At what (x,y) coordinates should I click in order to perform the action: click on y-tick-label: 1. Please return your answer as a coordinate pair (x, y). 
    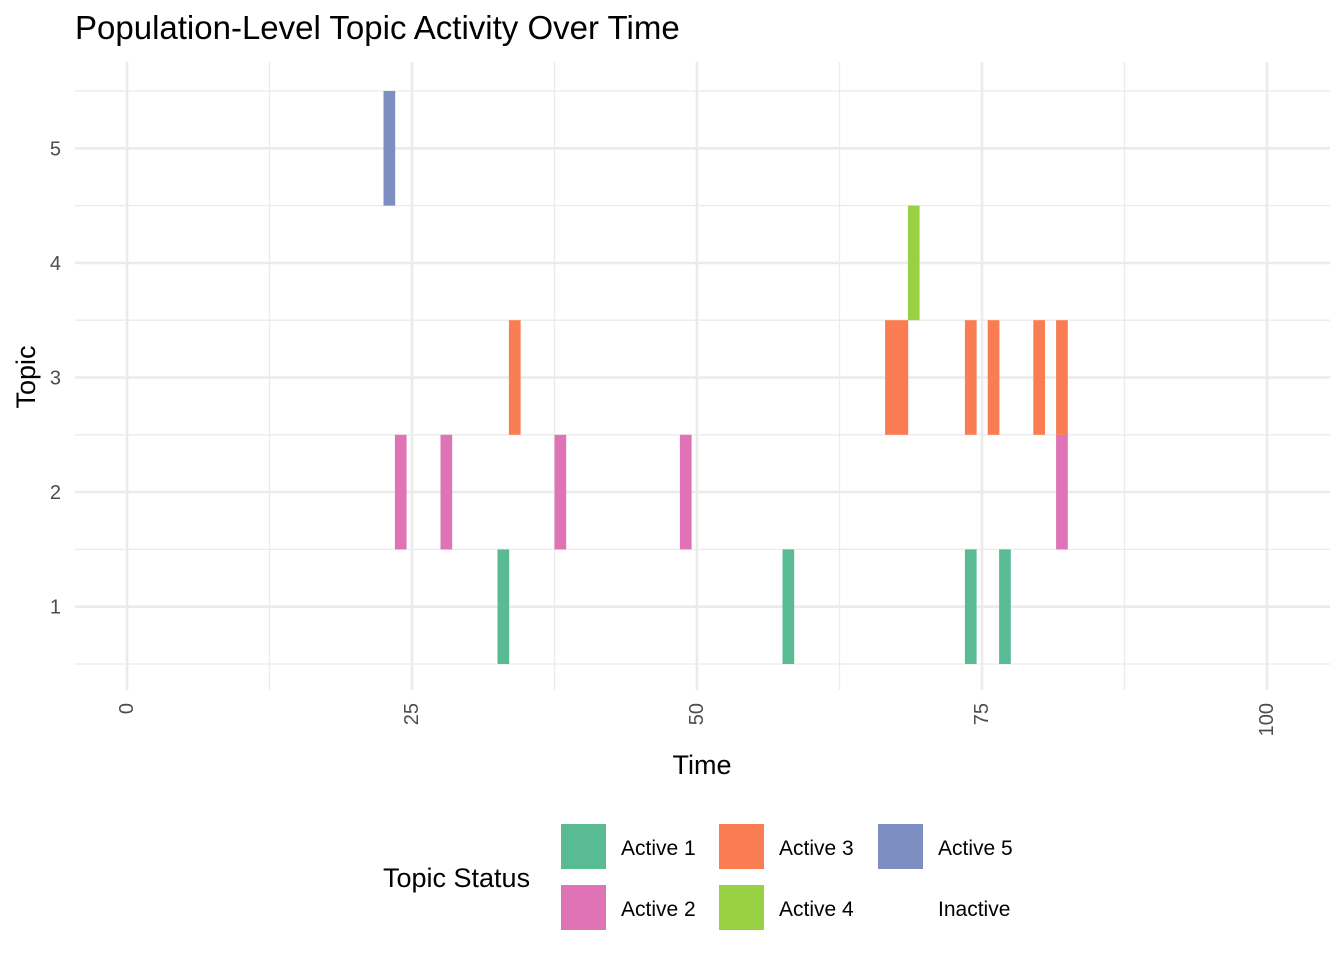
    Looking at the image, I should click on (55, 608).